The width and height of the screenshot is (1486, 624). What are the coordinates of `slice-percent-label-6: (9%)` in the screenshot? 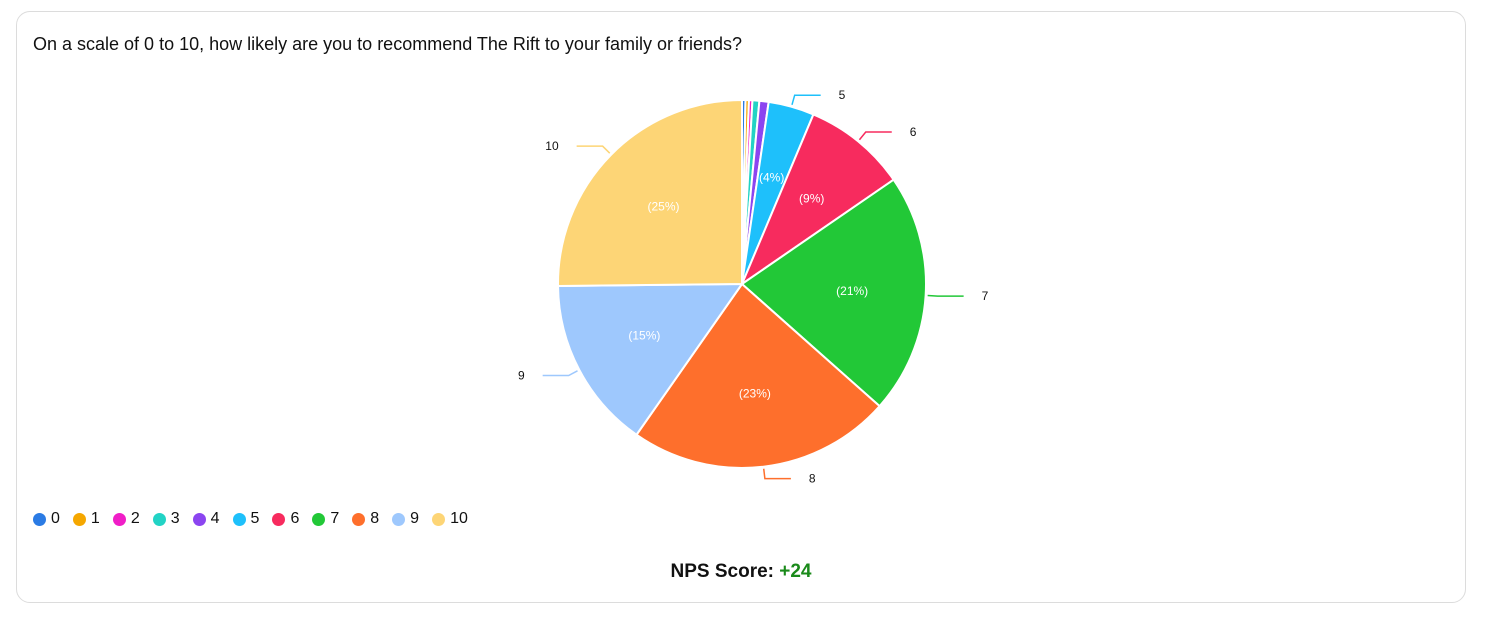 It's located at (811, 198).